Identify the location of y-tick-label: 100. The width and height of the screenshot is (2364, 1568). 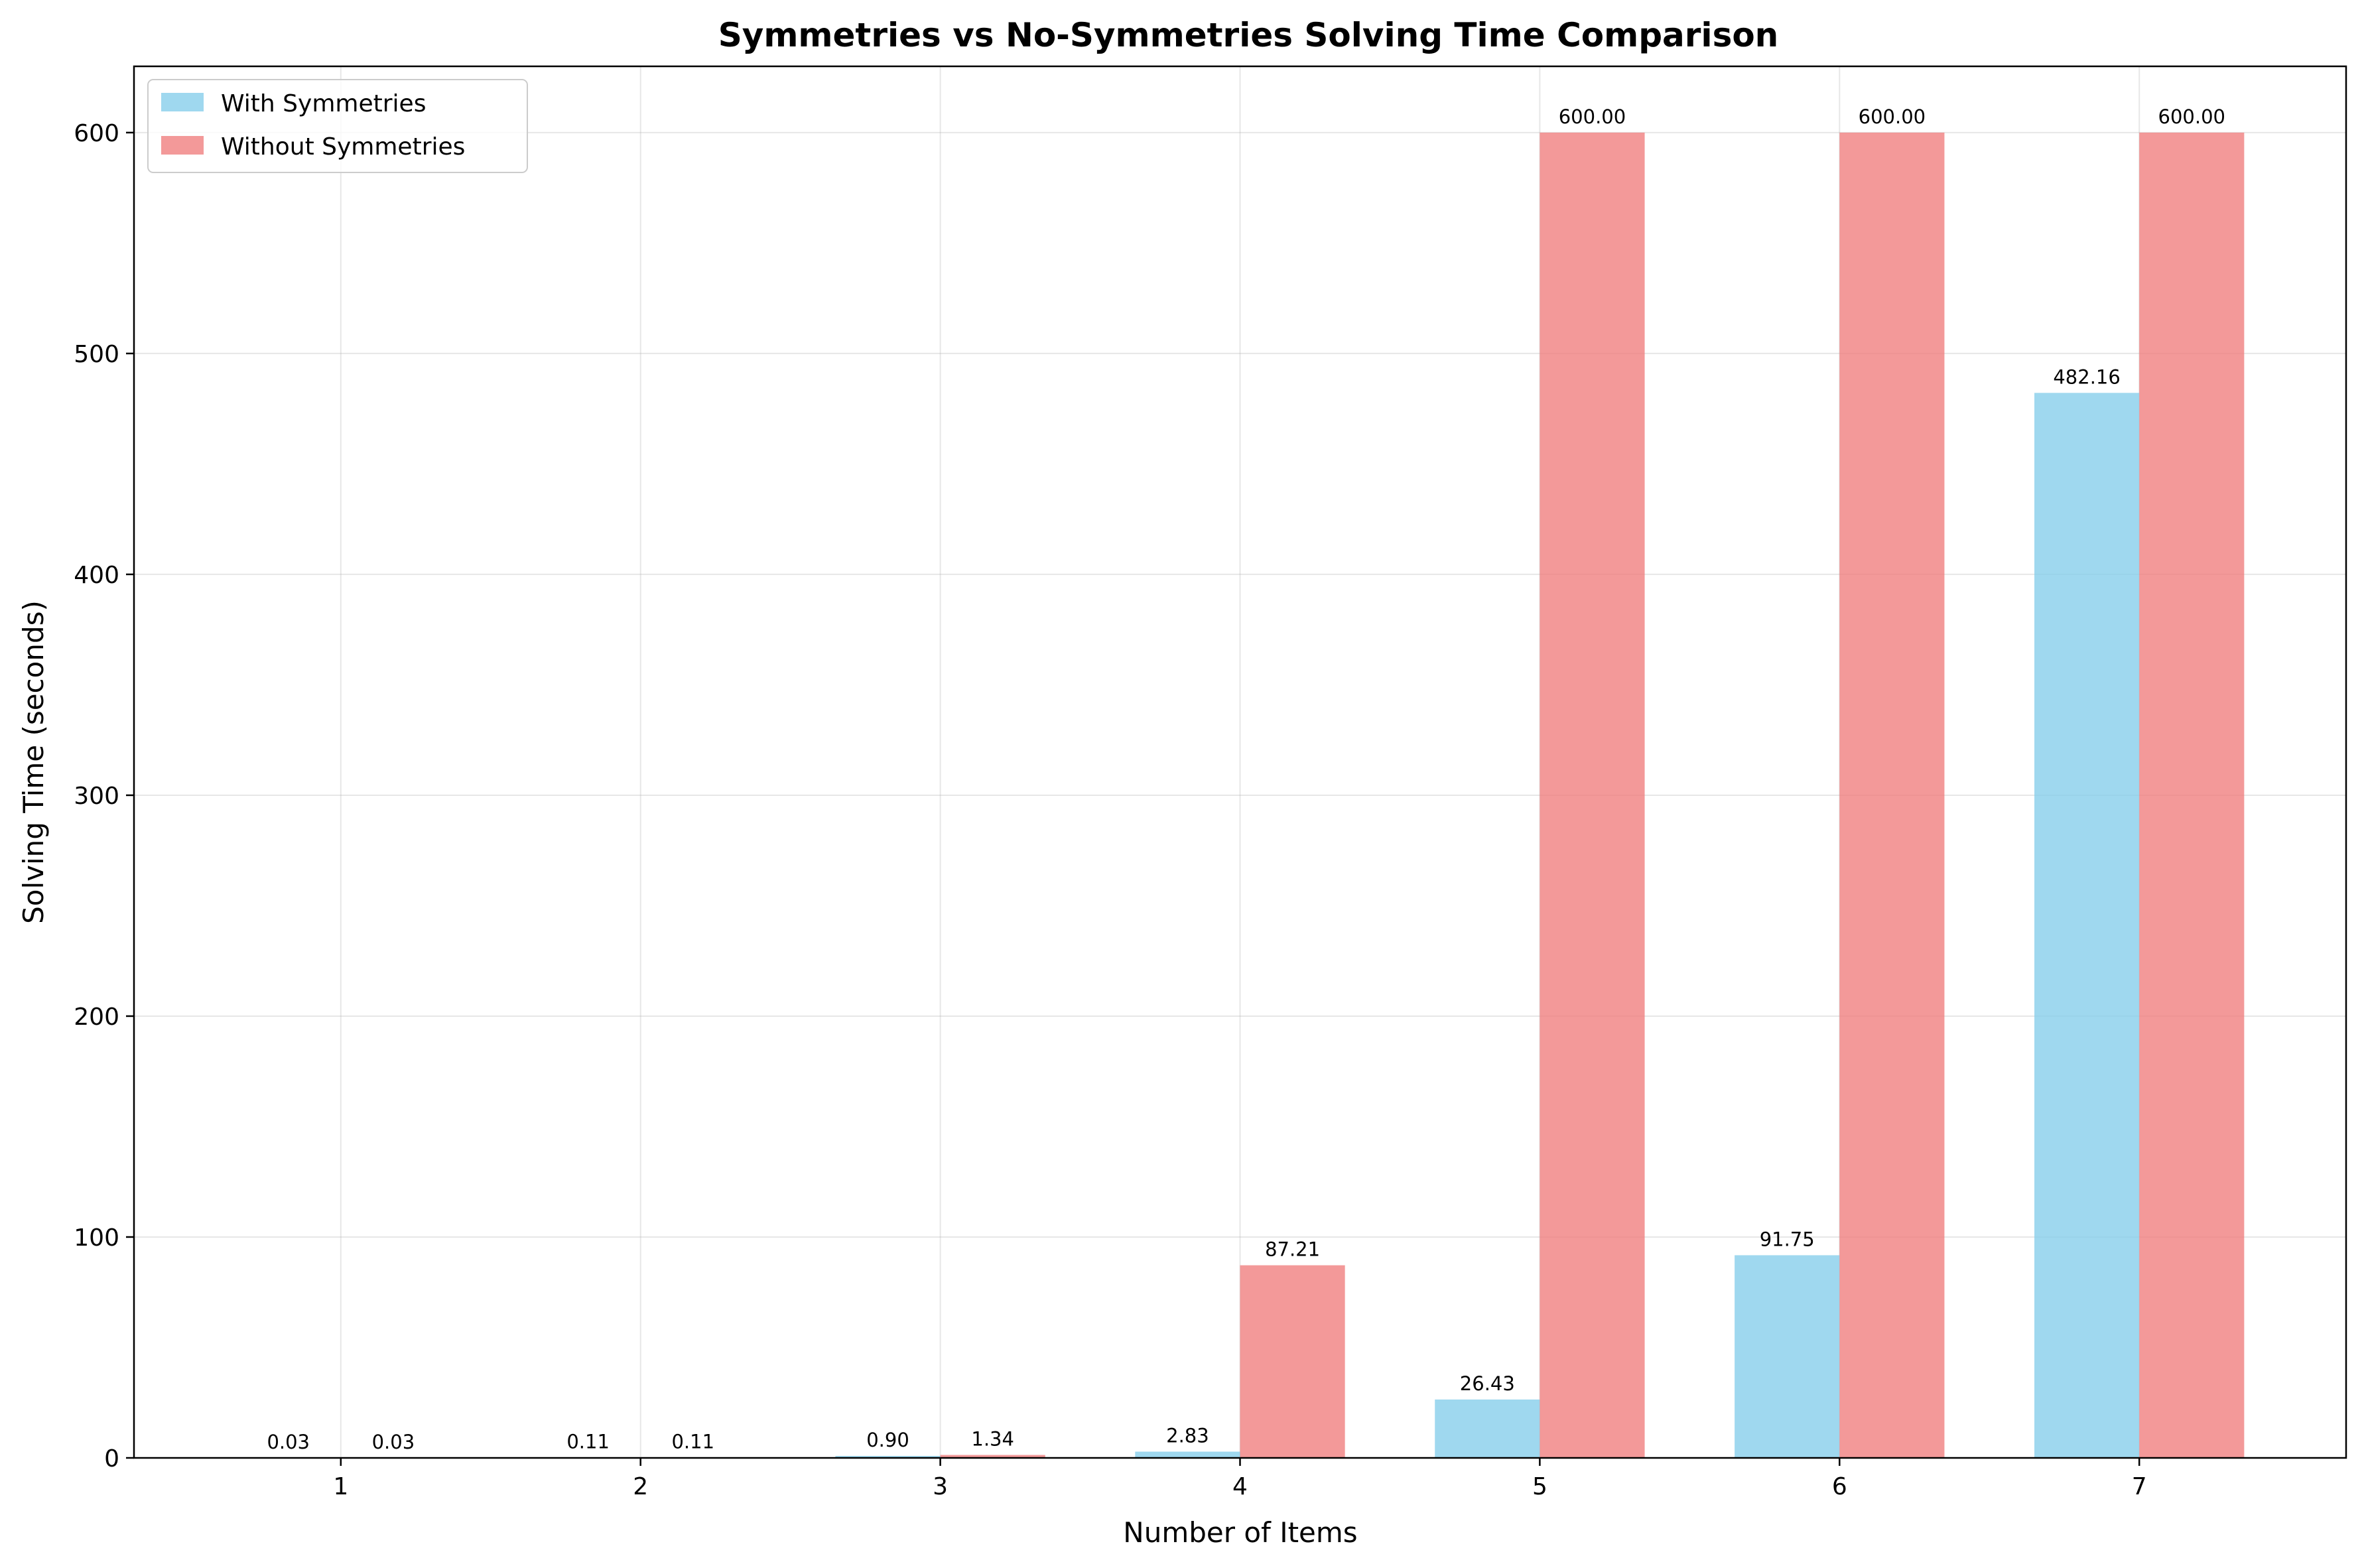
(96, 1238).